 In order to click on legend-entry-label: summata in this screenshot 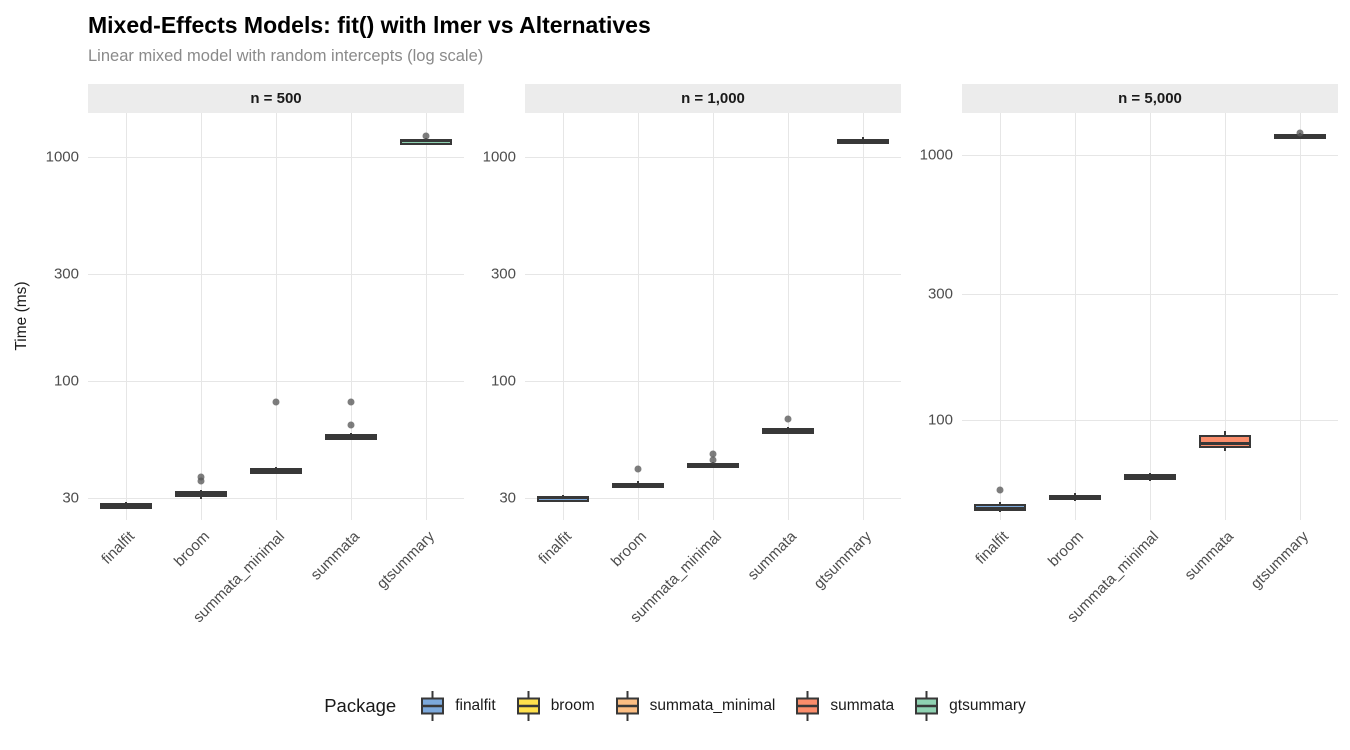, I will do `click(862, 705)`.